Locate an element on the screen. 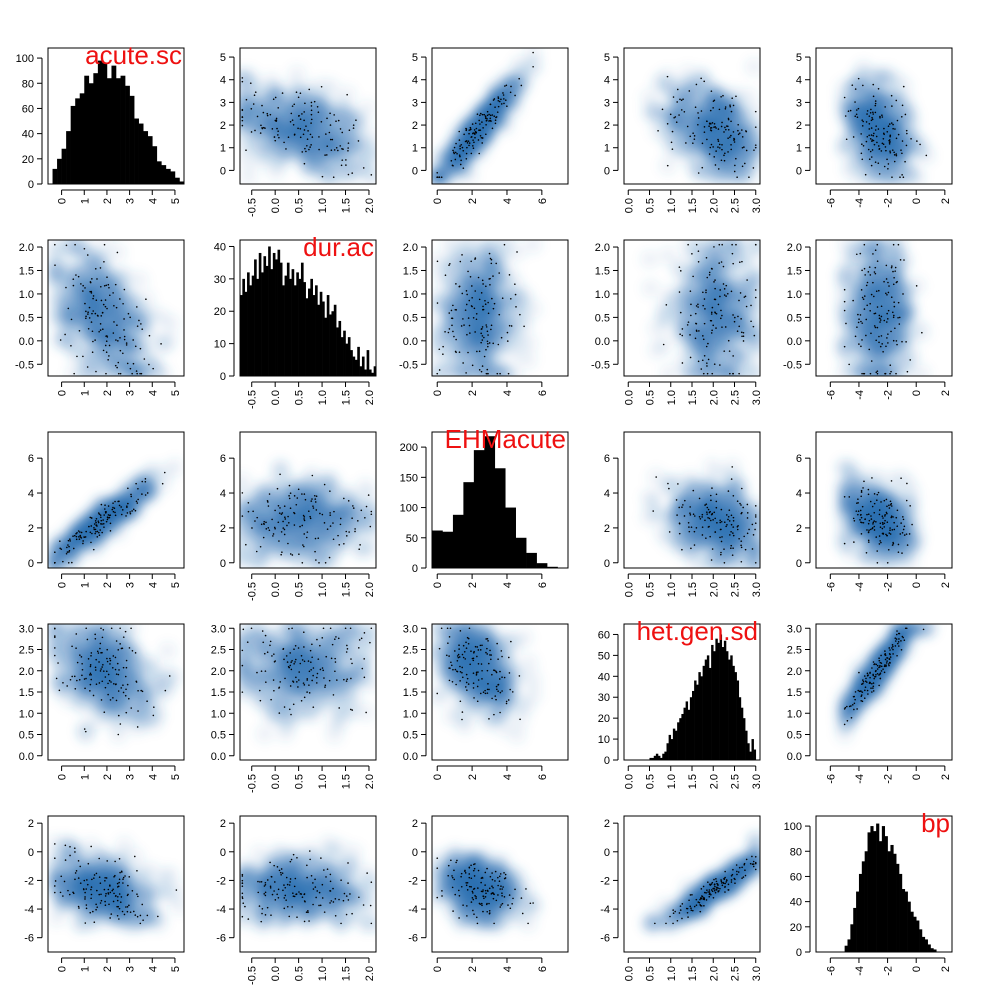  variable-label: bp is located at coordinates (935, 823).